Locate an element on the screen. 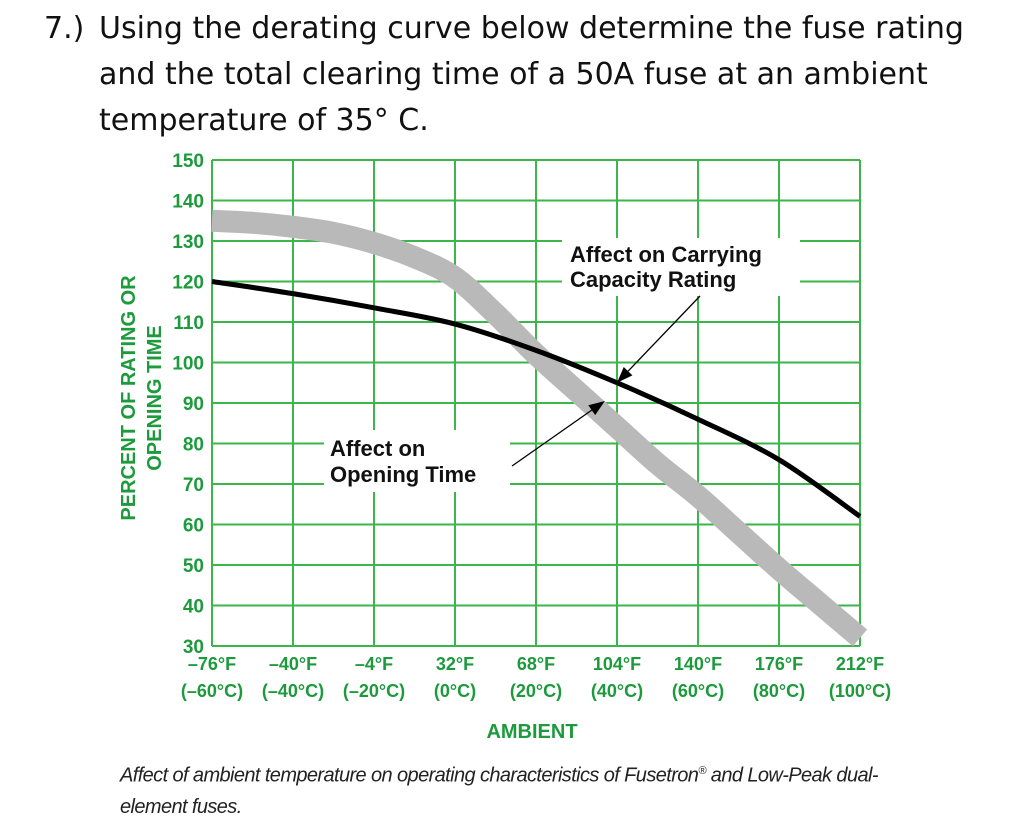 Image resolution: width=1024 pixels, height=823 pixels. y-tick-label-50: 50 is located at coordinates (193, 566).